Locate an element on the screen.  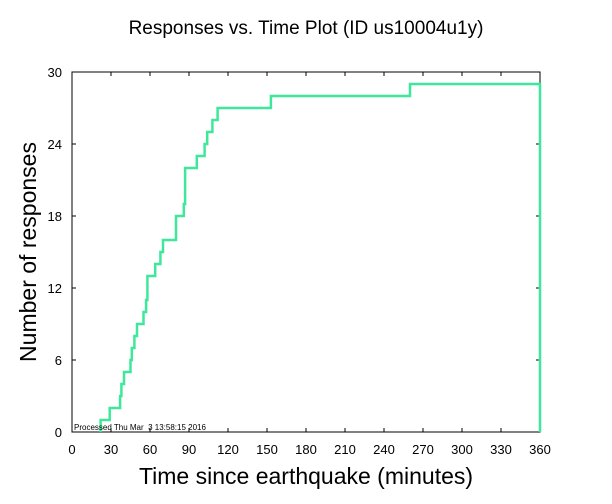
y-axis-label: Number of responses is located at coordinates (28, 252).